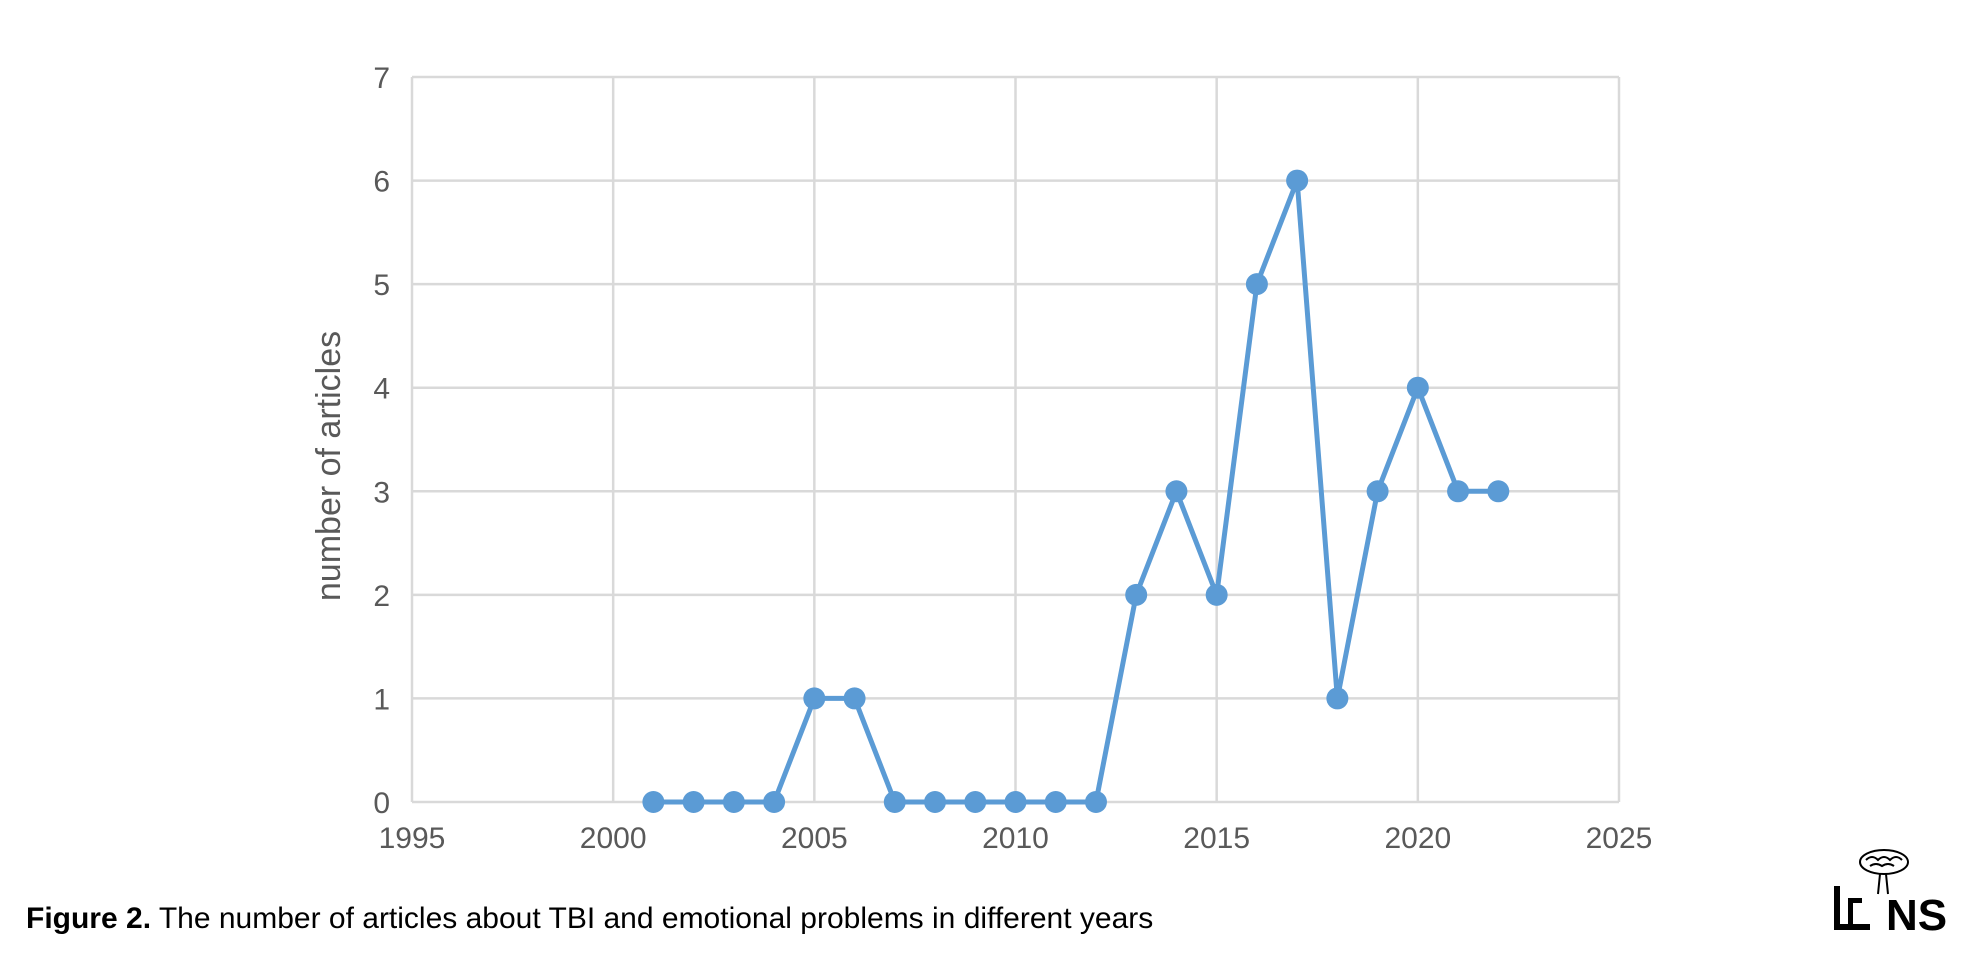 The width and height of the screenshot is (1961, 978). Describe the element at coordinates (89, 918) in the screenshot. I see `caption-label: Figure 2.` at that location.